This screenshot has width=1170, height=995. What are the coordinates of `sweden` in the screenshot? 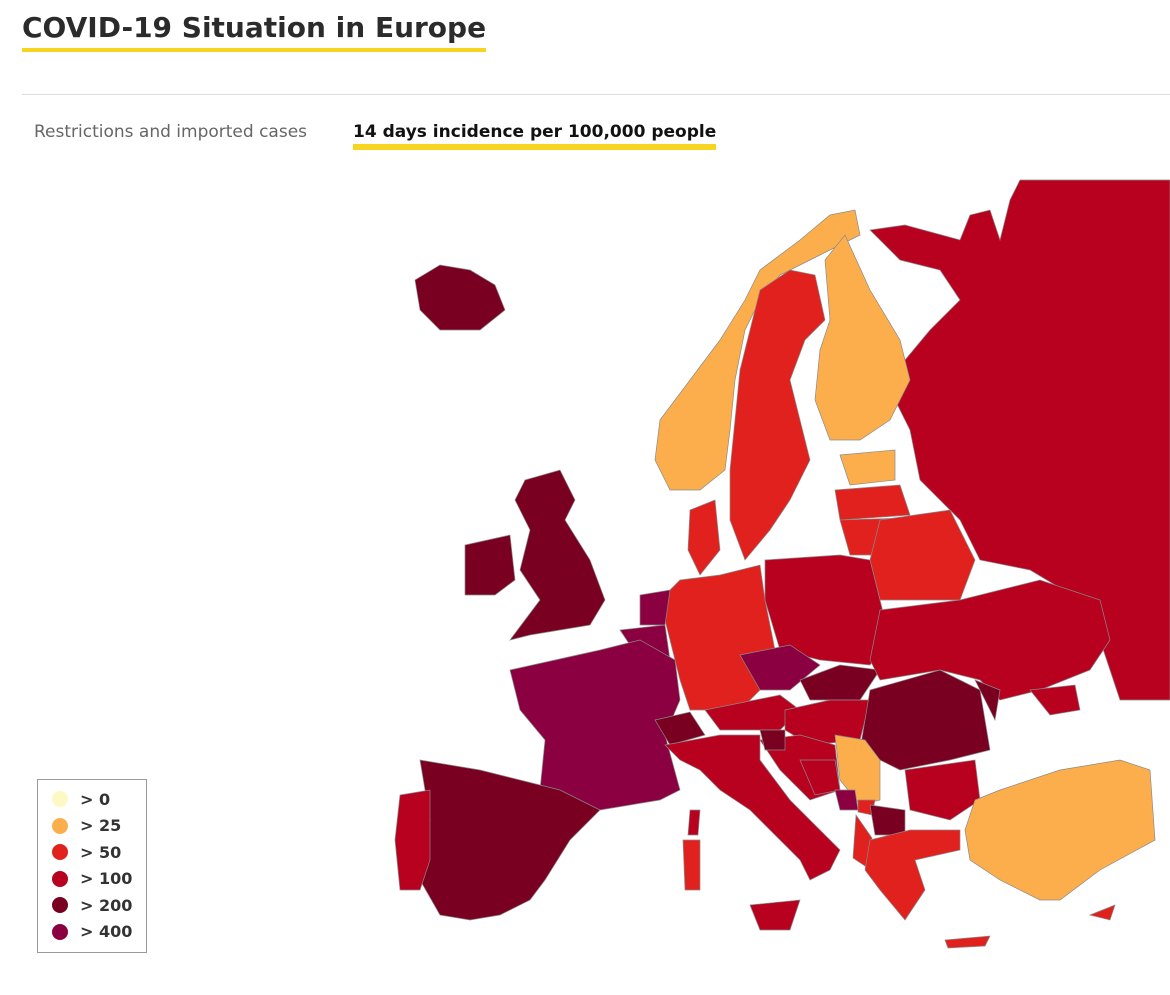 It's located at (777, 415).